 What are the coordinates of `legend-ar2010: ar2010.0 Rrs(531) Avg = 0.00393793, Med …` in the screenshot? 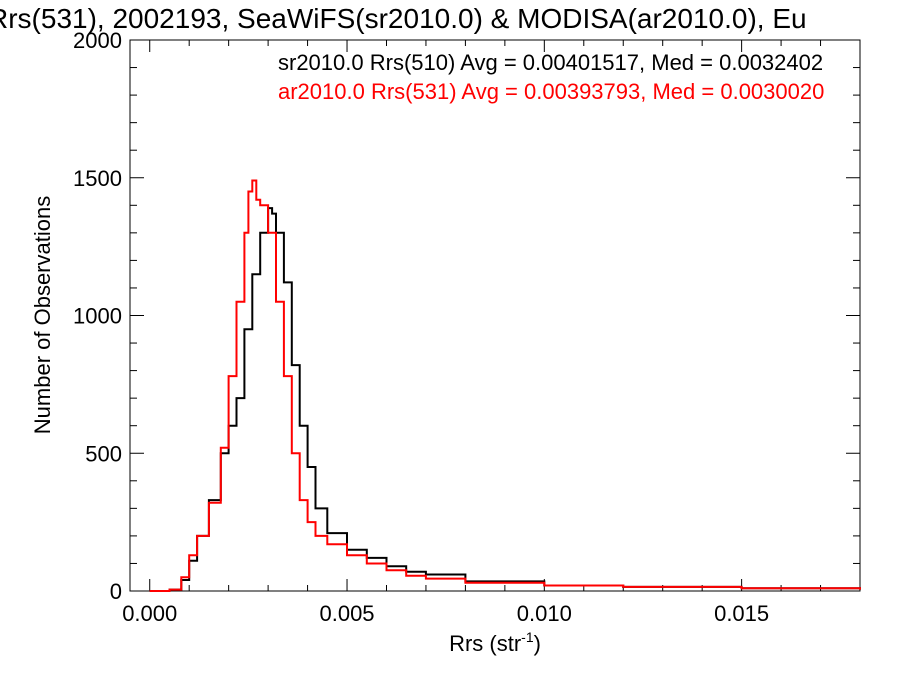 It's located at (551, 91).